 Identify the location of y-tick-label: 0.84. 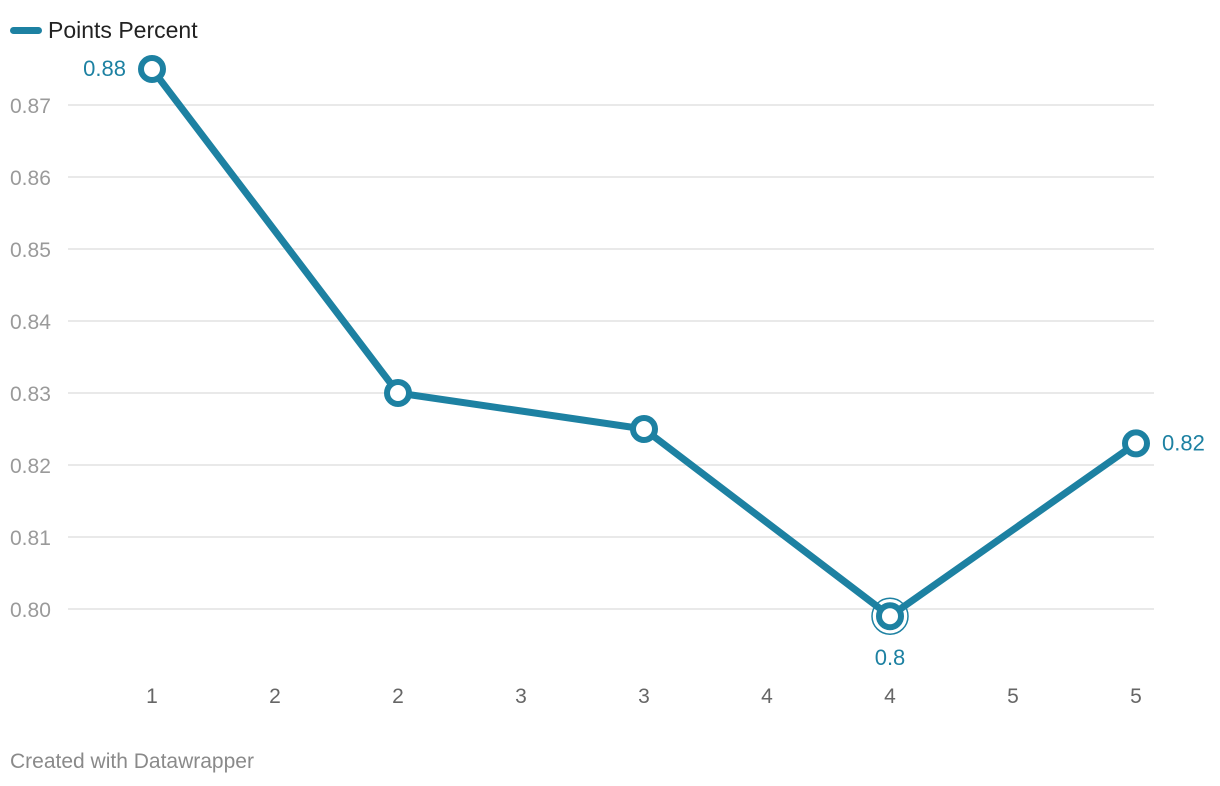
(30, 322).